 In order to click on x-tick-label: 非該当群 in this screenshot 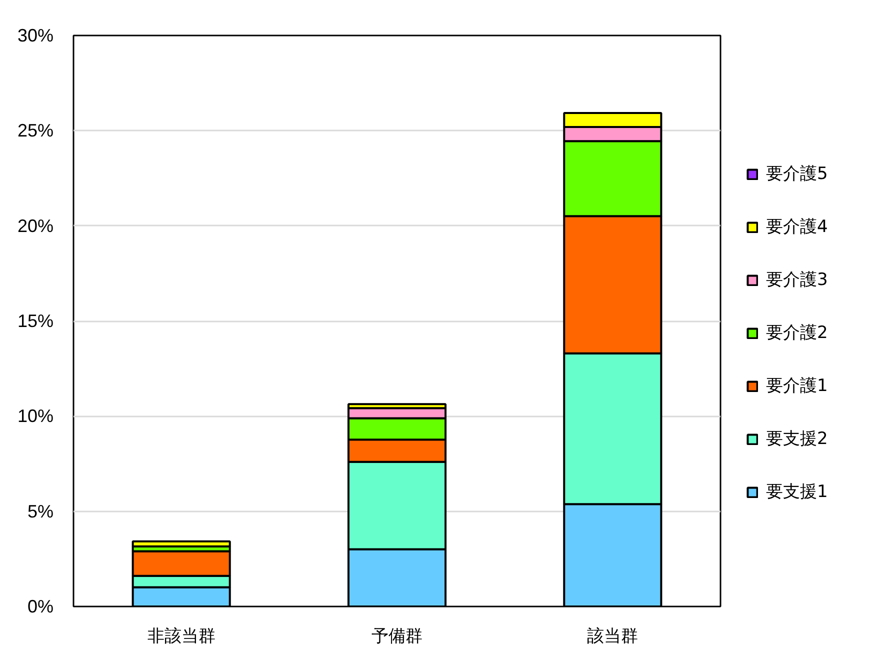, I will do `click(181, 636)`.